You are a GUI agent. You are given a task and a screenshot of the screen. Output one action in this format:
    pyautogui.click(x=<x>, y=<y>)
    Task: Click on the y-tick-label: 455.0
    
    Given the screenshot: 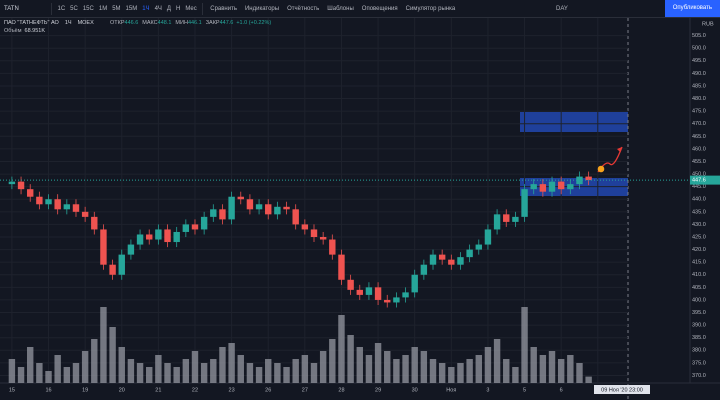 What is the action you would take?
    pyautogui.click(x=699, y=162)
    